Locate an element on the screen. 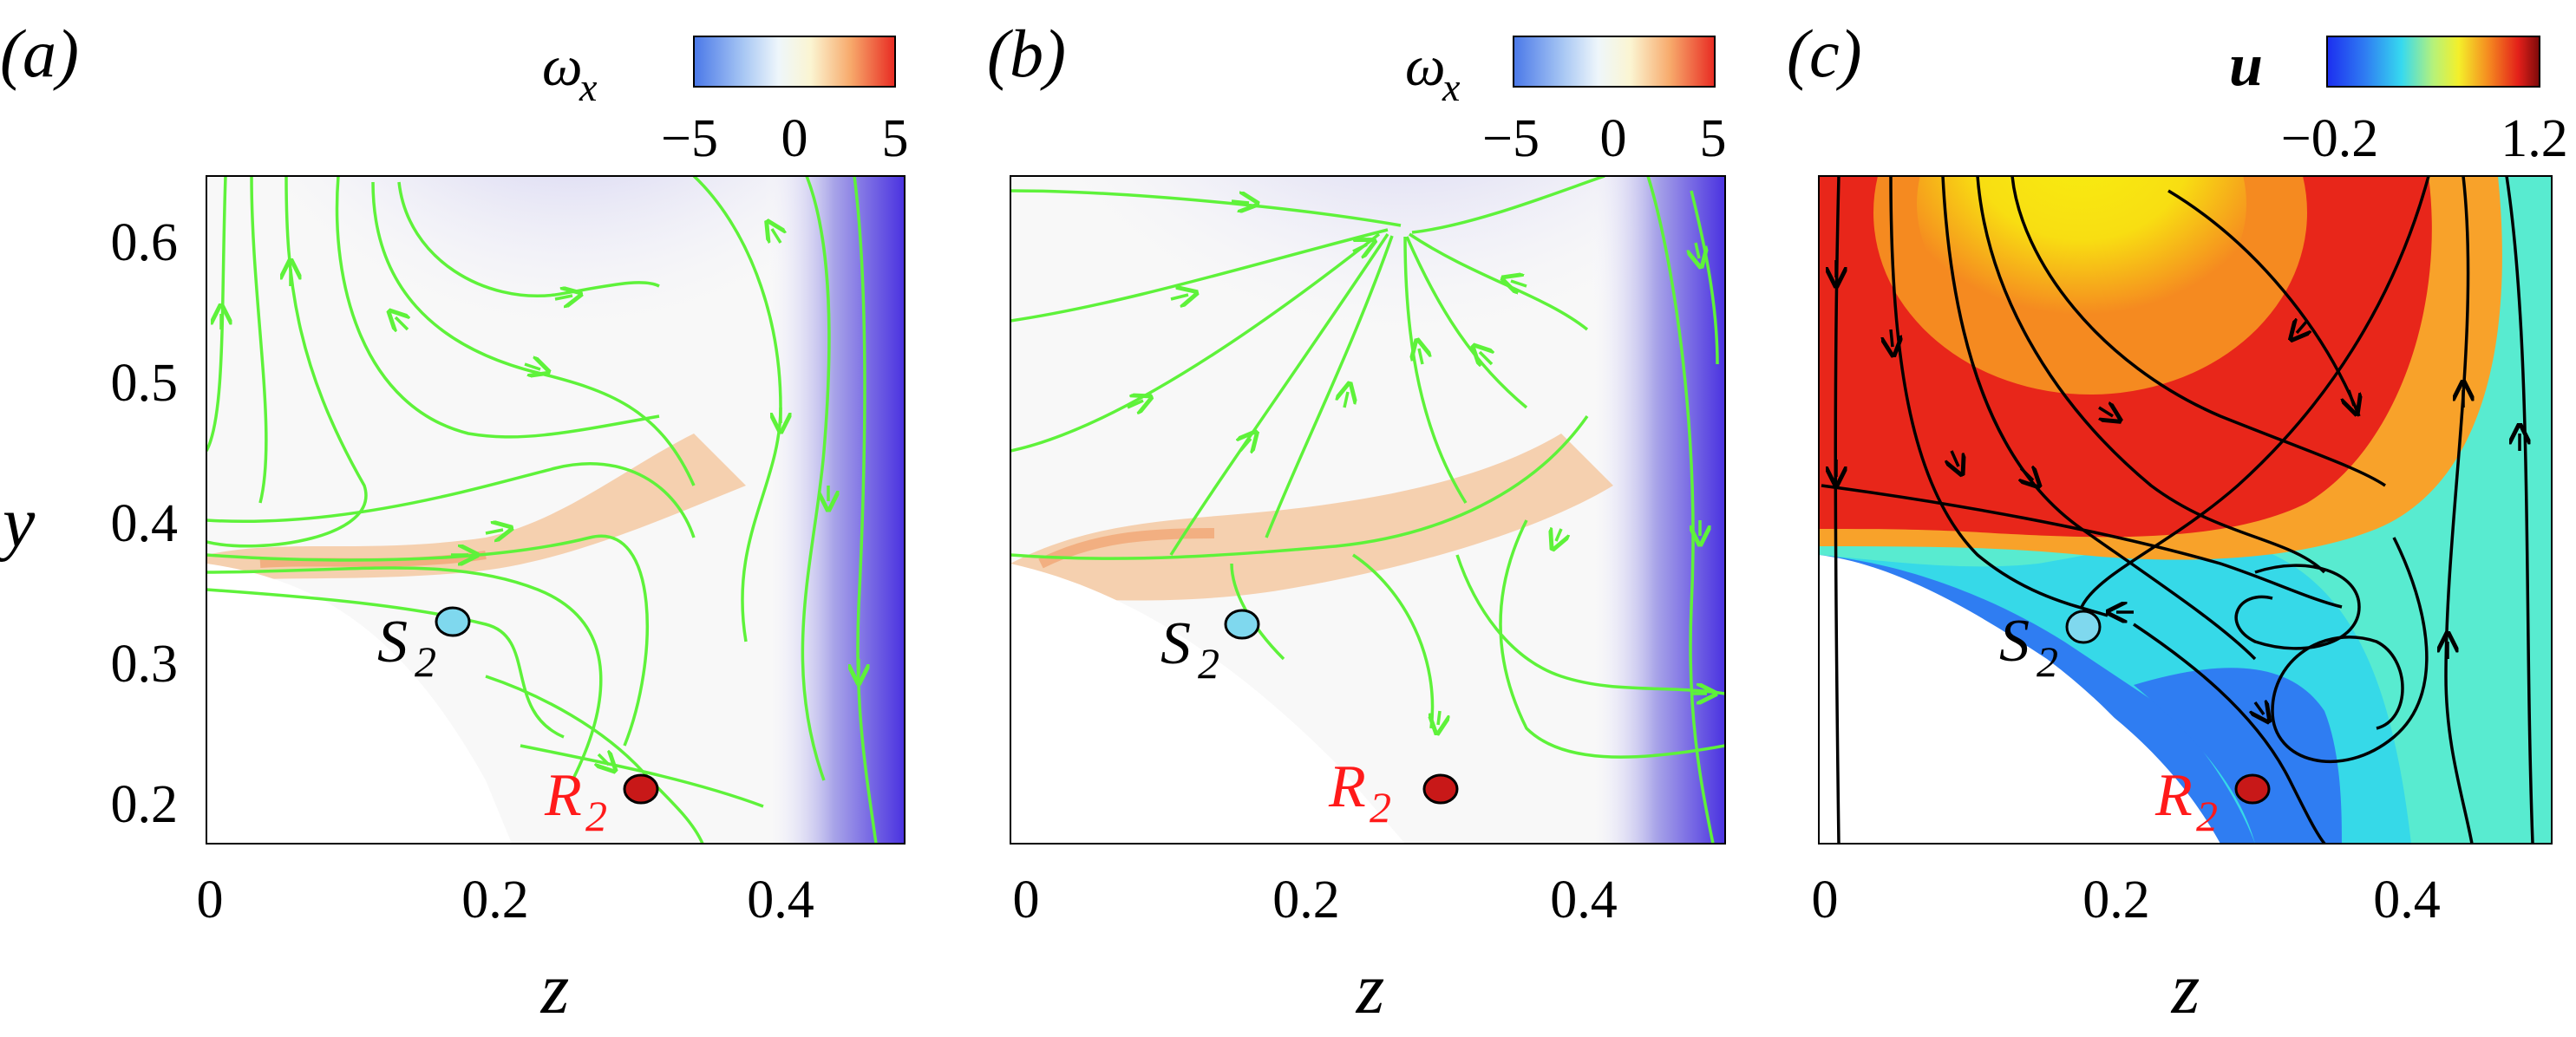 This screenshot has width=2576, height=1037. colorbar-a-tick: 0 is located at coordinates (794, 138).